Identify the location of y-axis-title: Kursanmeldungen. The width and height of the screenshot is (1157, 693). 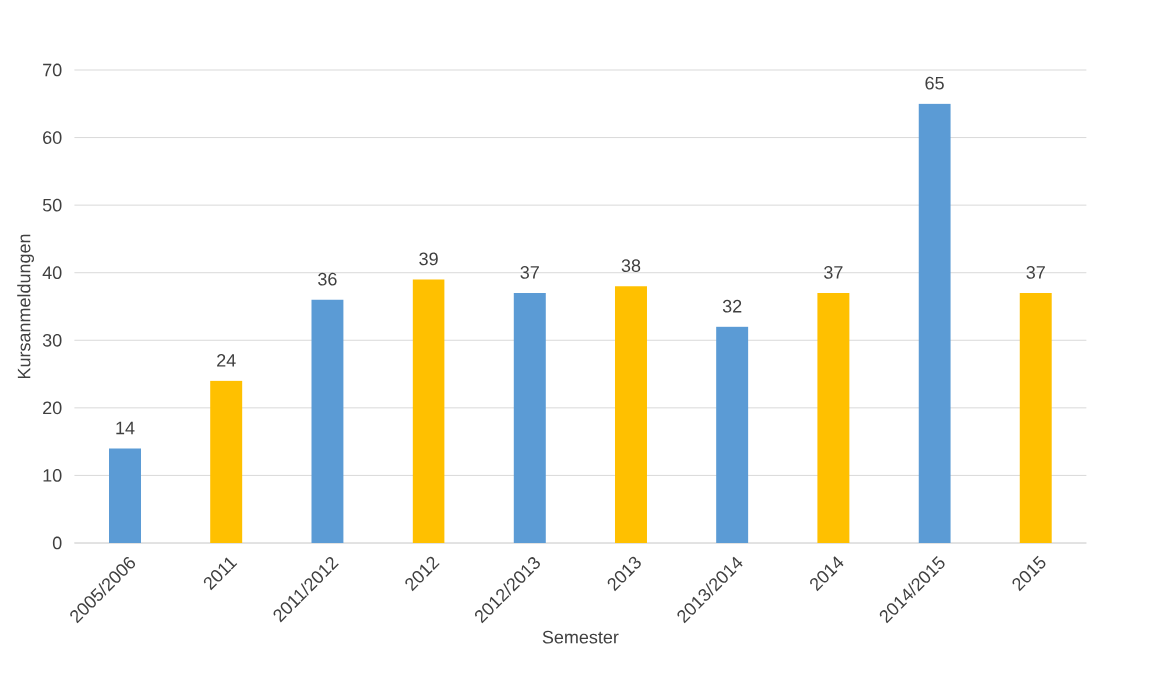
(25, 306).